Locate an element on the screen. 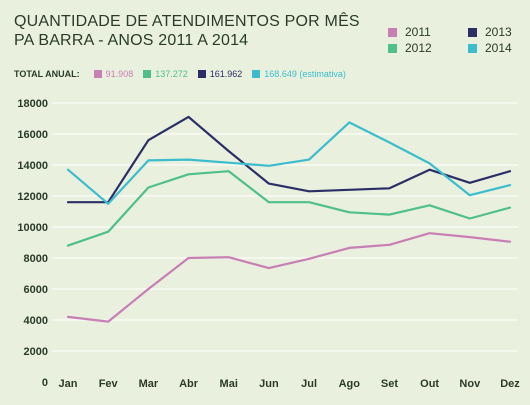  y-tick-label-4000: 4000 is located at coordinates (36, 321).